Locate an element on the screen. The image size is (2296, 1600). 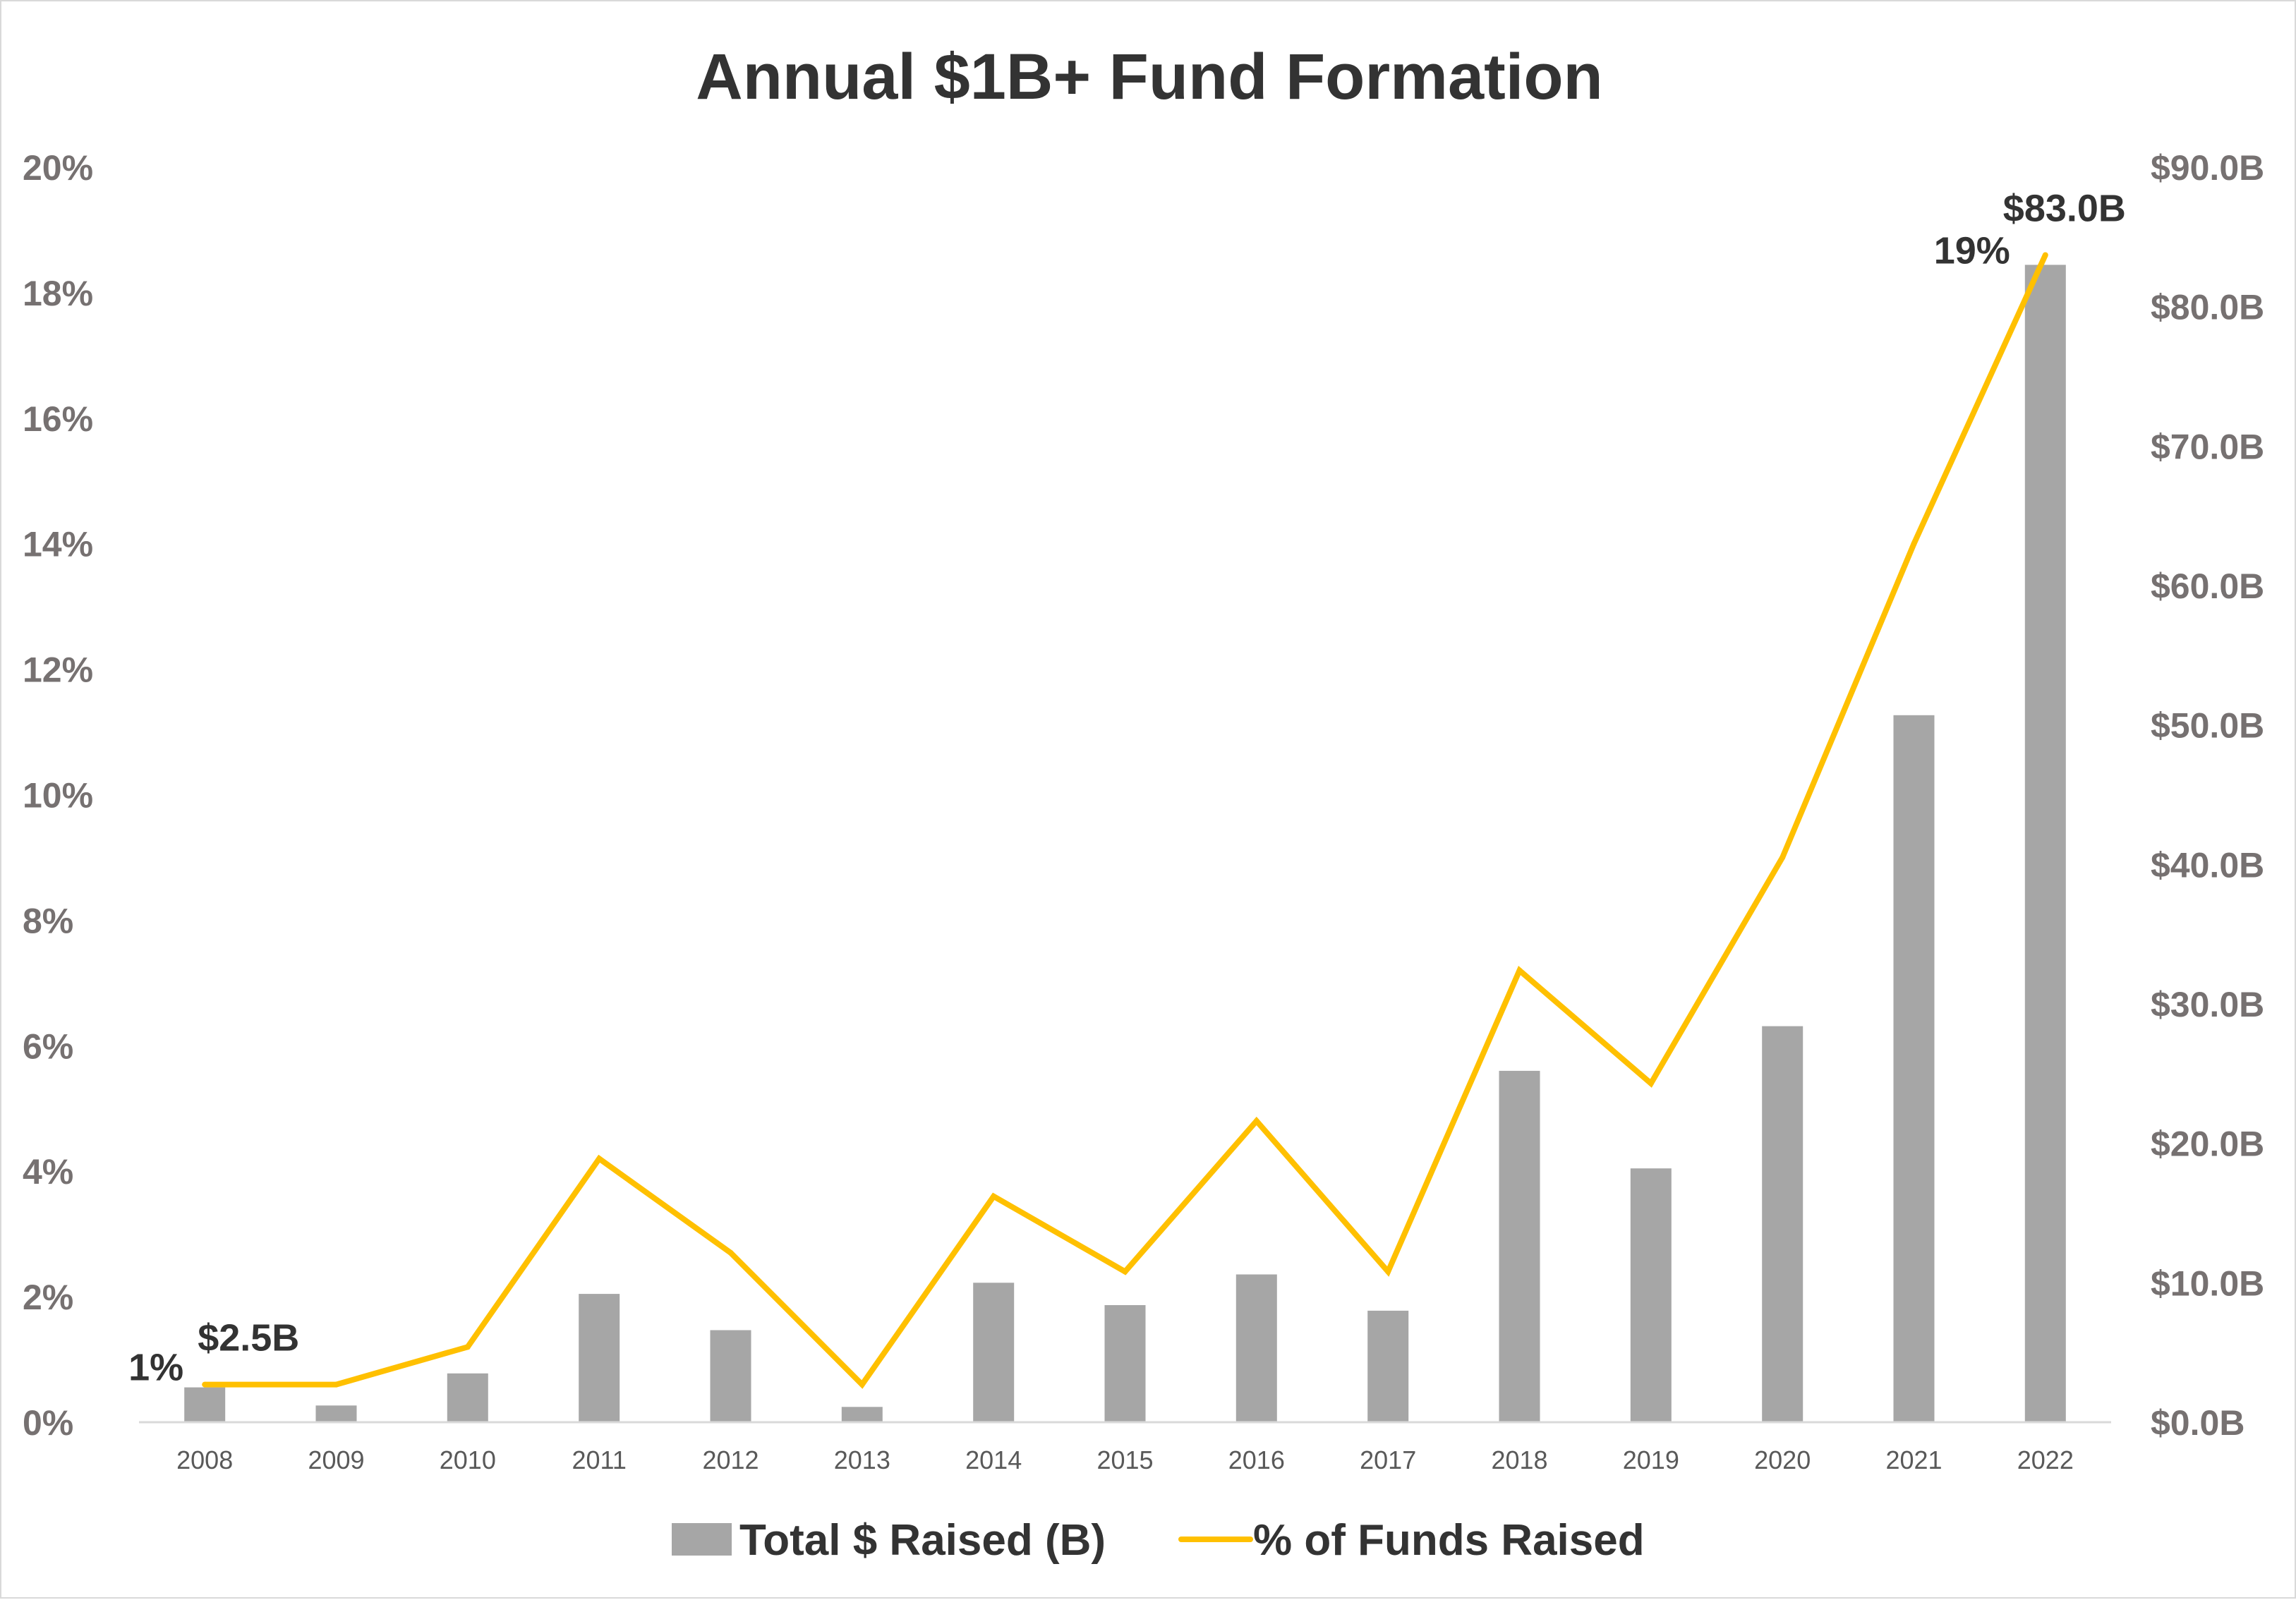
x-tick-2015: 2015 is located at coordinates (1124, 1460).